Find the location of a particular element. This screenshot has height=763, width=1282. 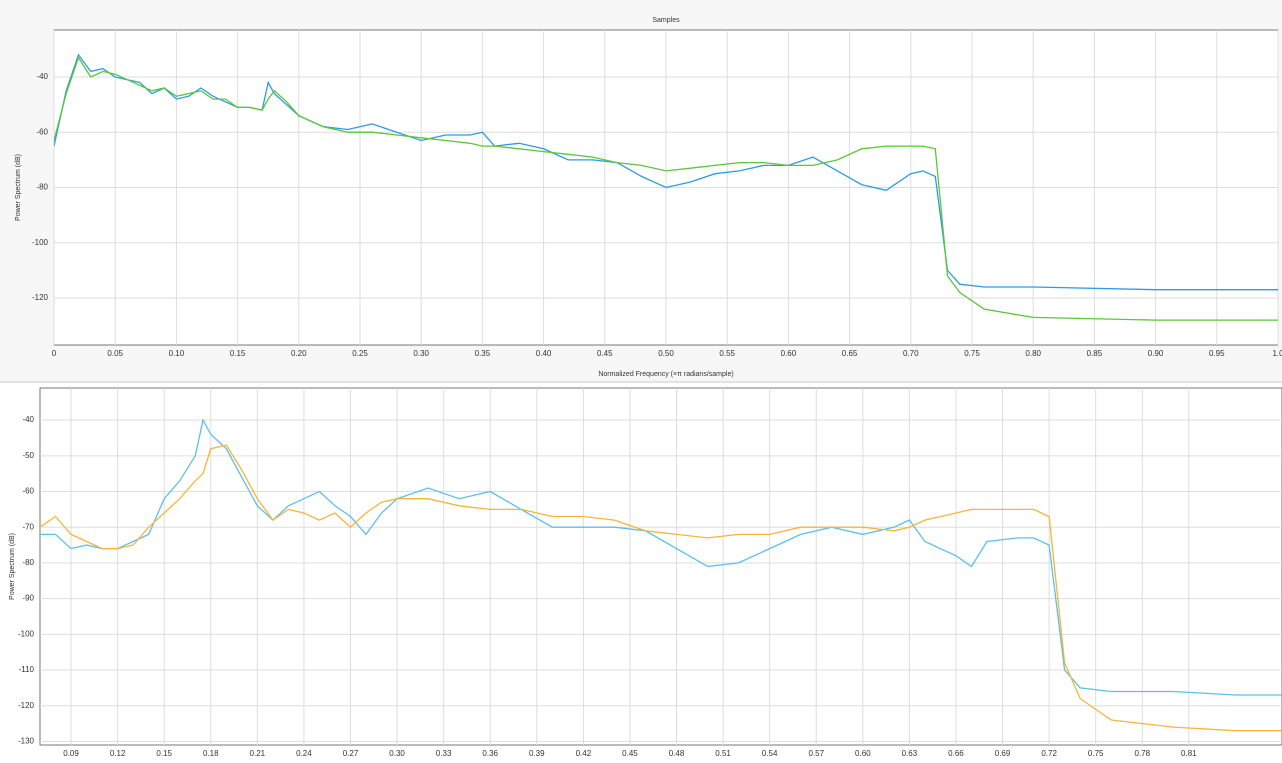

y-tick-label: -110 is located at coordinates (27, 669).